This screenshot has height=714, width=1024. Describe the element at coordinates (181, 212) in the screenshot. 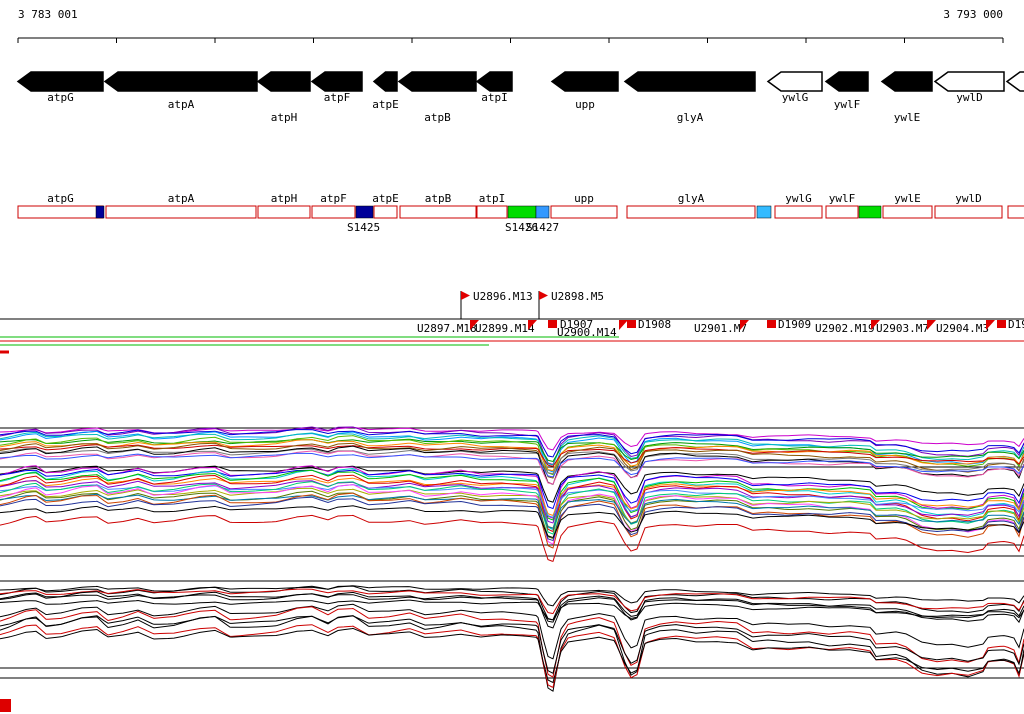

I see `gene-box-atpA` at that location.